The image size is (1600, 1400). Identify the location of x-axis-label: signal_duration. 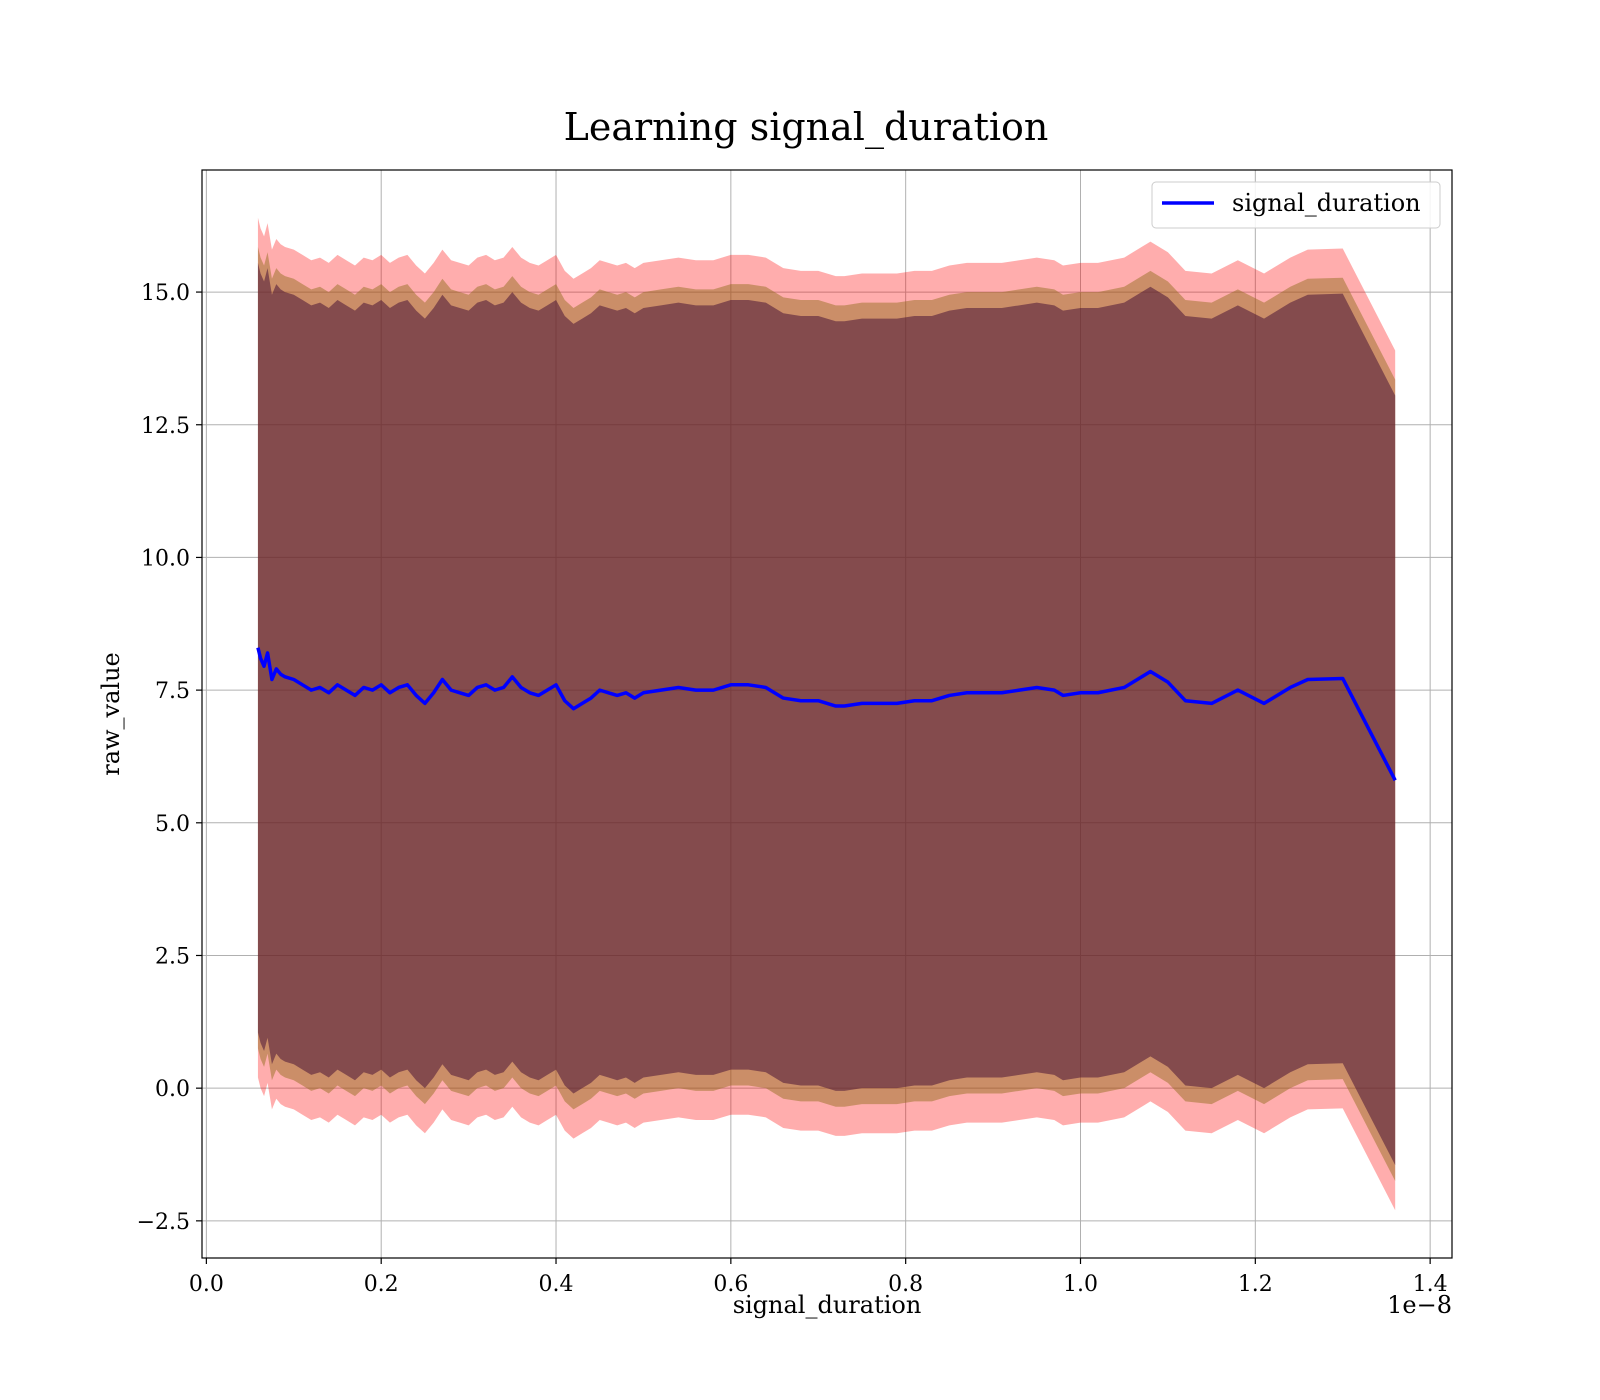
(827, 1305).